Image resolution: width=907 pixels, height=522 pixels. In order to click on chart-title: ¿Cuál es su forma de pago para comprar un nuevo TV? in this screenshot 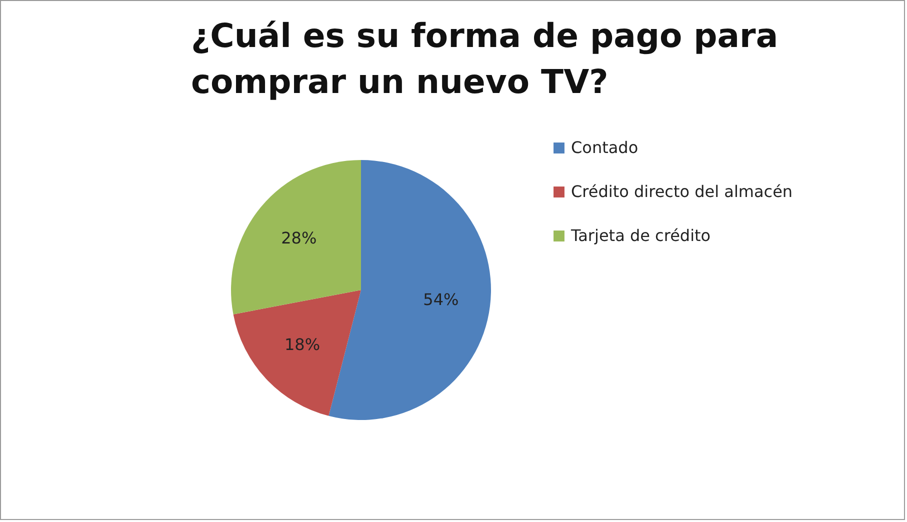, I will do `click(484, 58)`.